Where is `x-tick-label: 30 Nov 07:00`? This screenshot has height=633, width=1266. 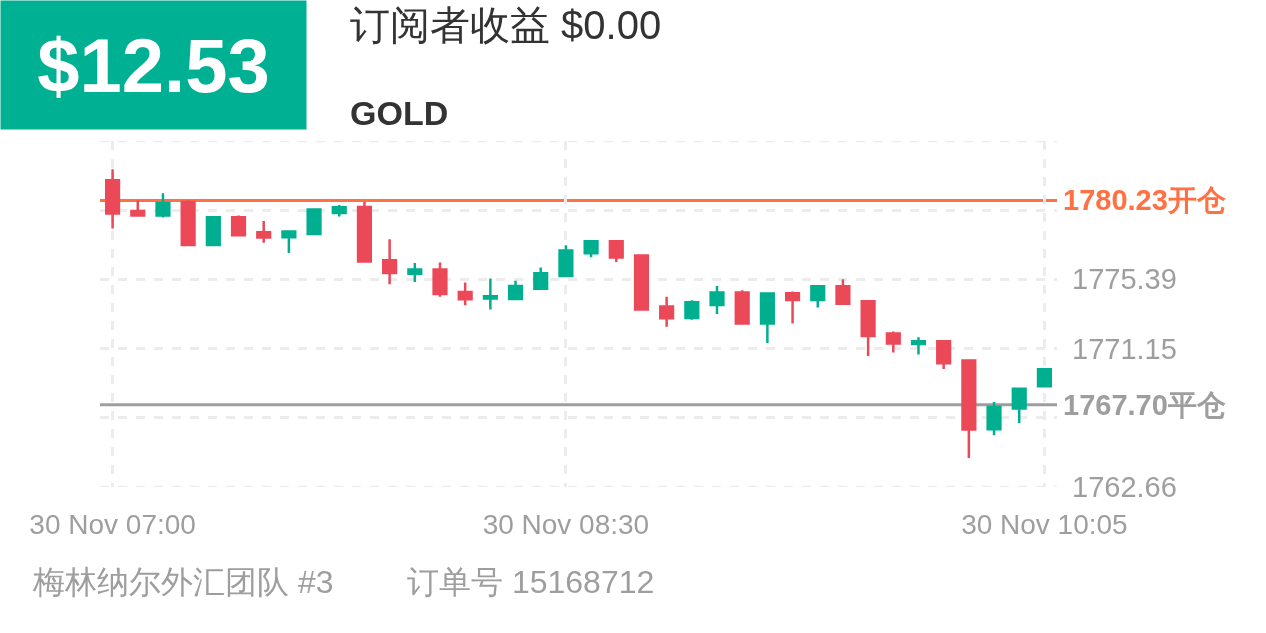 x-tick-label: 30 Nov 07:00 is located at coordinates (112, 524).